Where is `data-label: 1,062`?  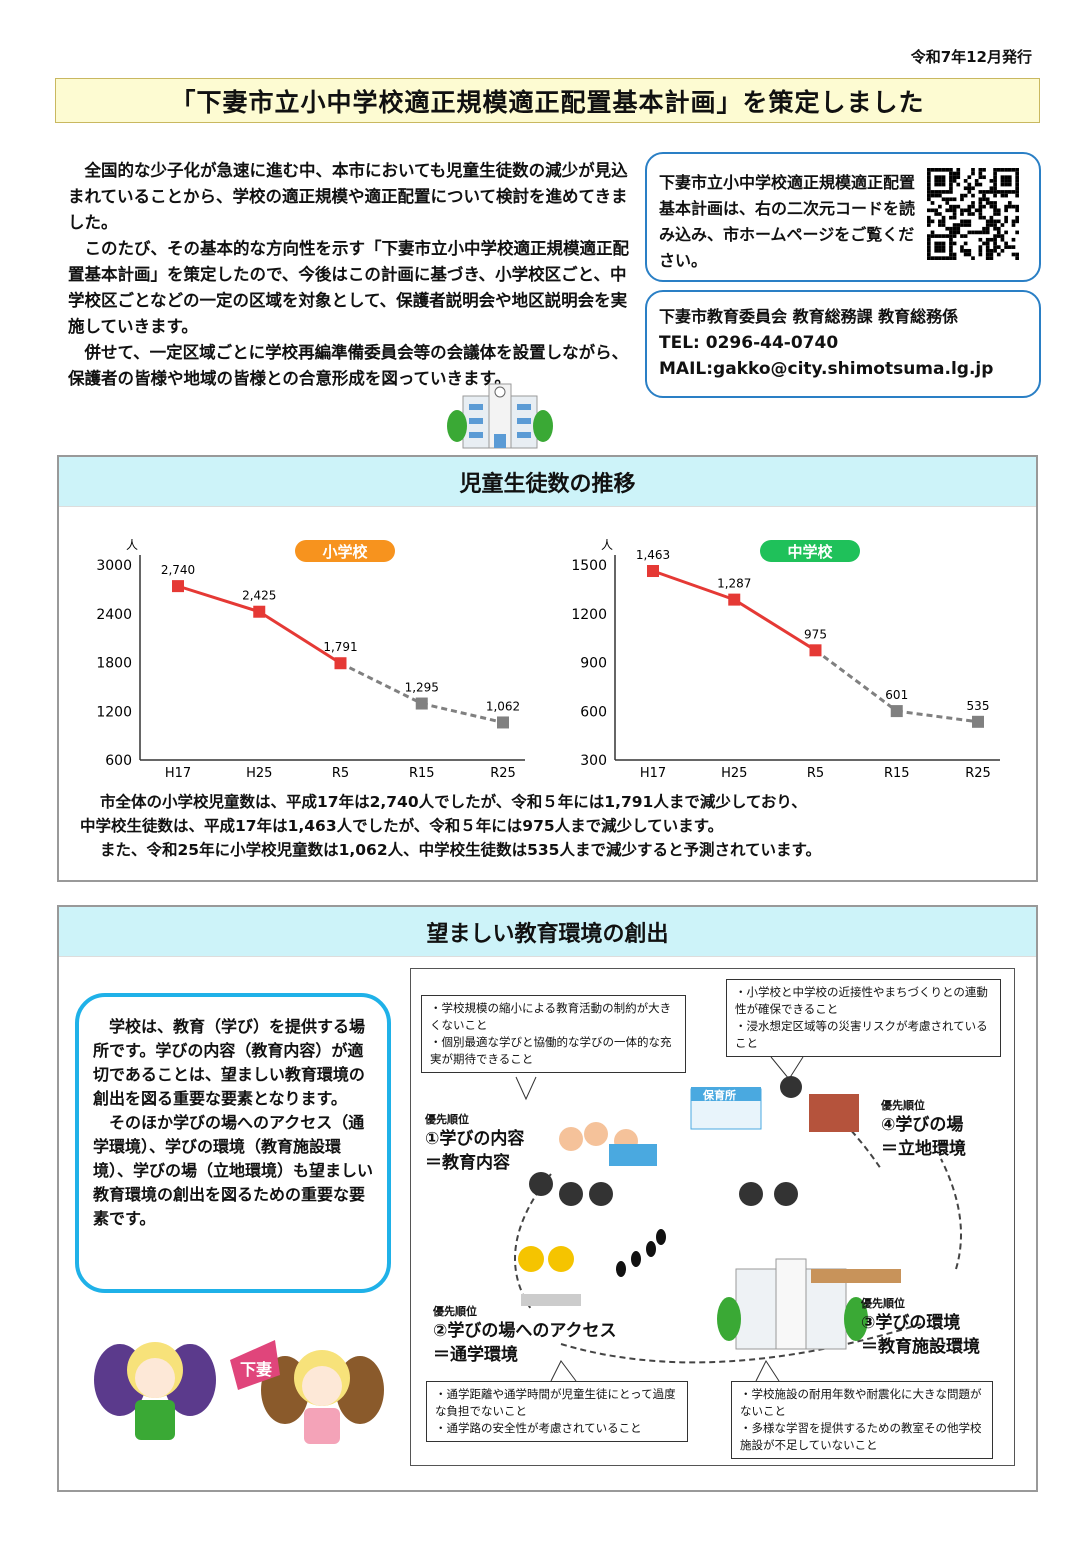
data-label: 1,062 is located at coordinates (503, 706).